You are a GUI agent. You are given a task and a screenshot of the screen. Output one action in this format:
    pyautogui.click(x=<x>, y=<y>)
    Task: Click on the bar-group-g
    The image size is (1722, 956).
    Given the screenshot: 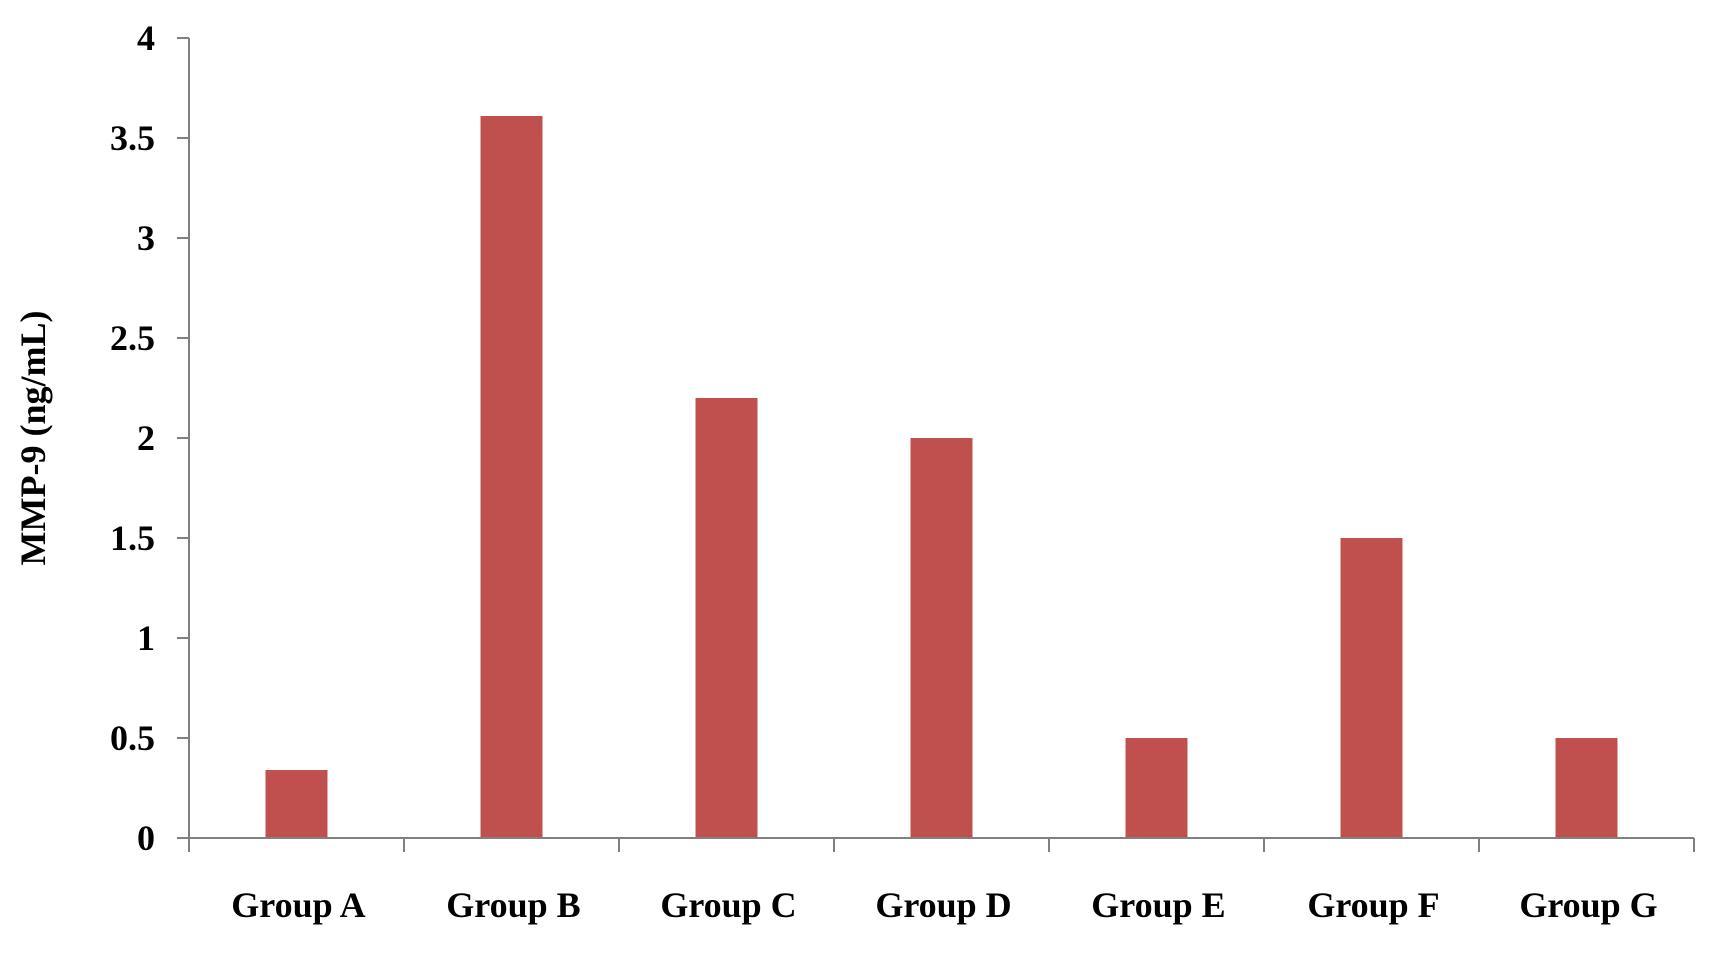 What is the action you would take?
    pyautogui.click(x=1586, y=788)
    